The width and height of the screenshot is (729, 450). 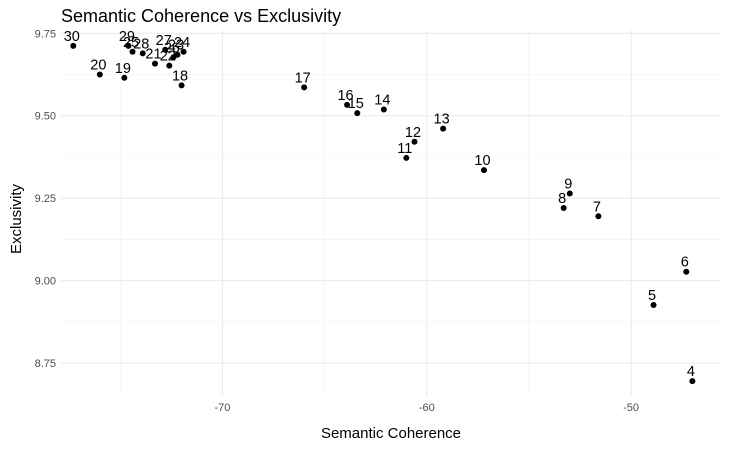 What do you see at coordinates (652, 296) in the screenshot?
I see `point-label-5: 5` at bounding box center [652, 296].